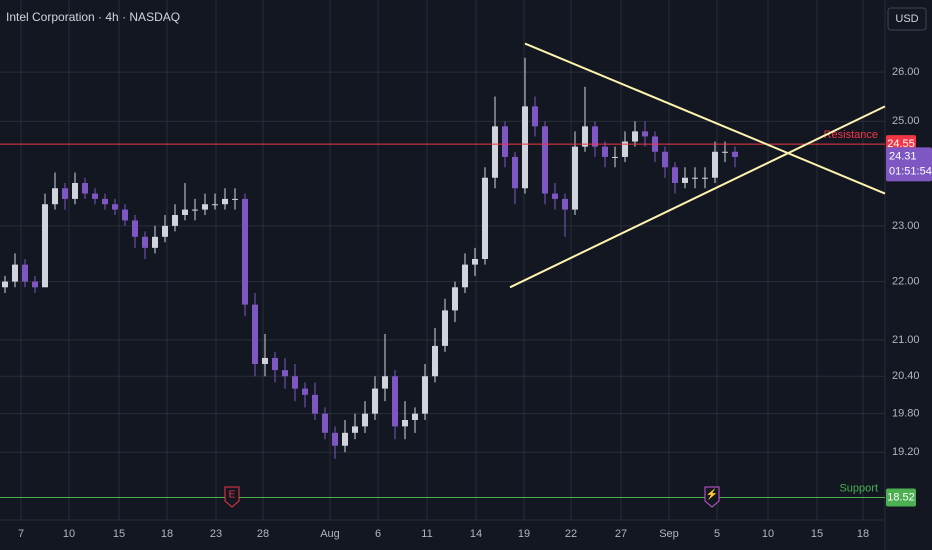 This screenshot has height=550, width=932. What do you see at coordinates (906, 226) in the screenshot?
I see `y-tick-label: 23.00` at bounding box center [906, 226].